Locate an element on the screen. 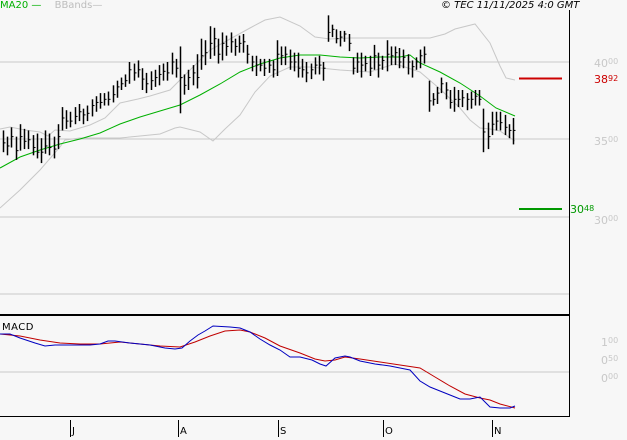  price-label-4000: 4000 is located at coordinates (606, 63).